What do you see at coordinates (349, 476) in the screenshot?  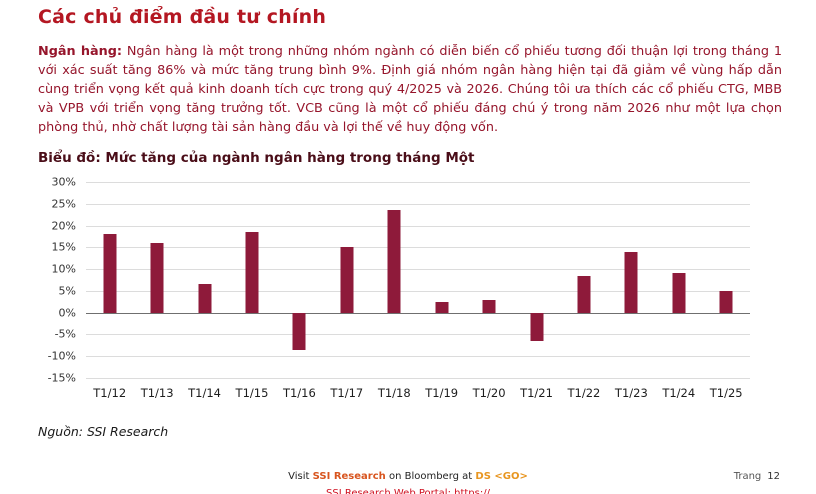 I see `footer-ssi-research-link: SSI Research` at bounding box center [349, 476].